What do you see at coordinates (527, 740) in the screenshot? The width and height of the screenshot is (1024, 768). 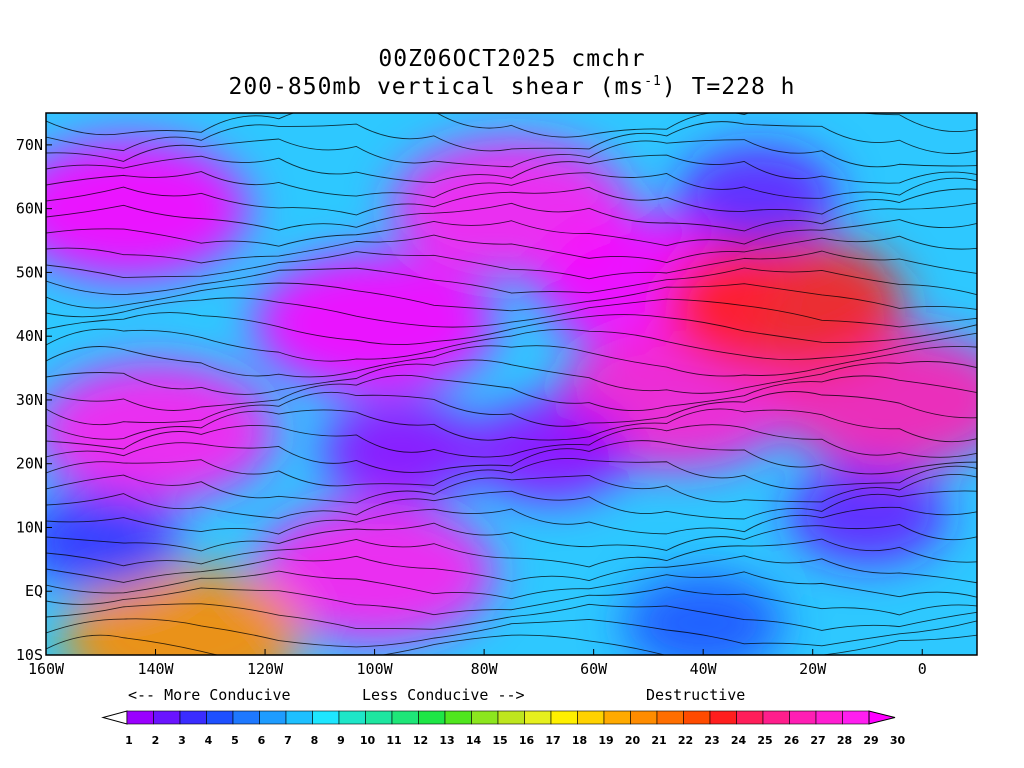 I see `colorbar-label: 16` at bounding box center [527, 740].